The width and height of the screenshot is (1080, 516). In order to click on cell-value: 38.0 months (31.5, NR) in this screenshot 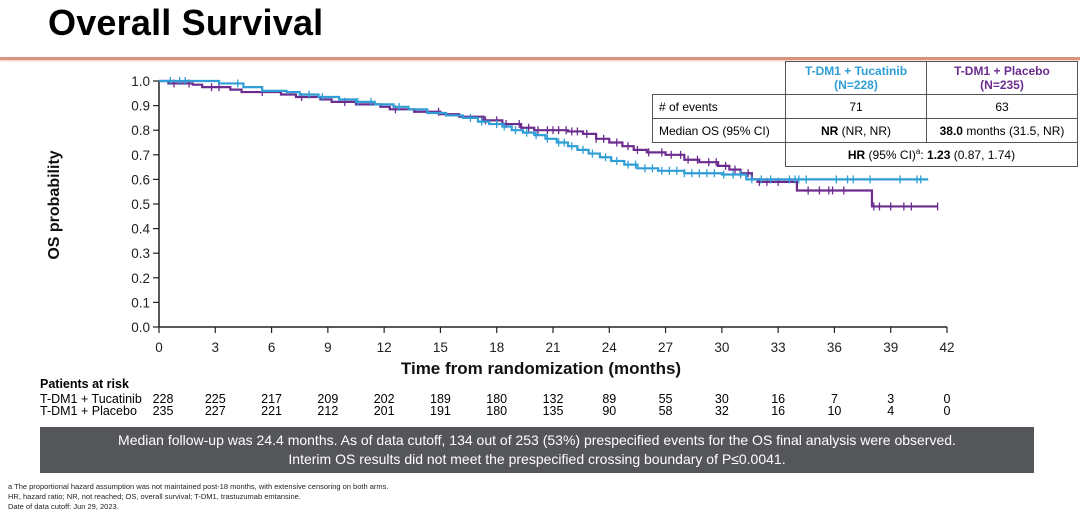, I will do `click(1002, 130)`.